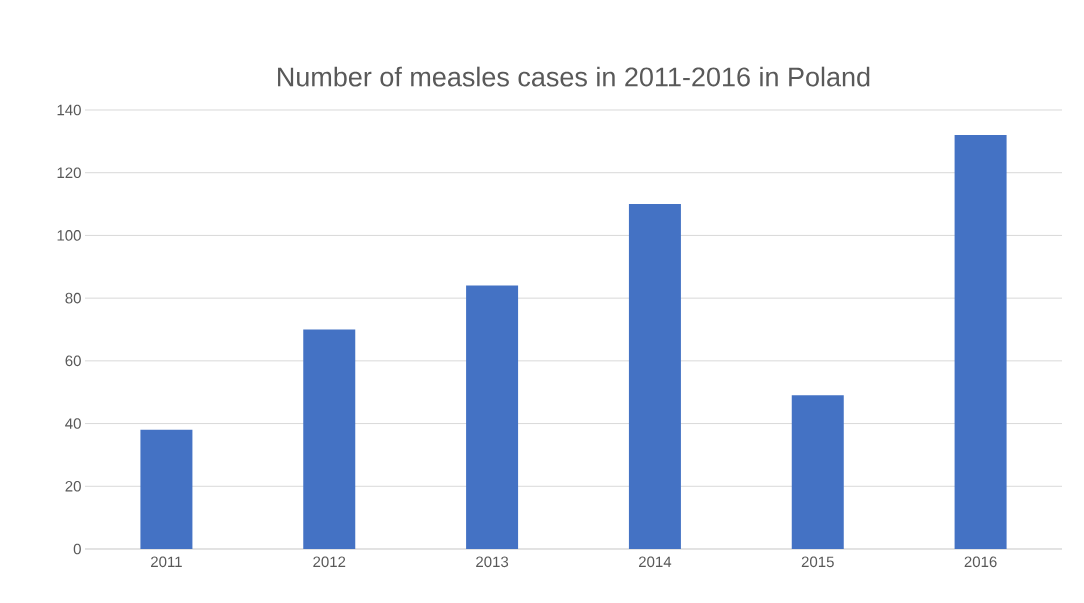  Describe the element at coordinates (817, 562) in the screenshot. I see `x-tick-label: 2015` at that location.